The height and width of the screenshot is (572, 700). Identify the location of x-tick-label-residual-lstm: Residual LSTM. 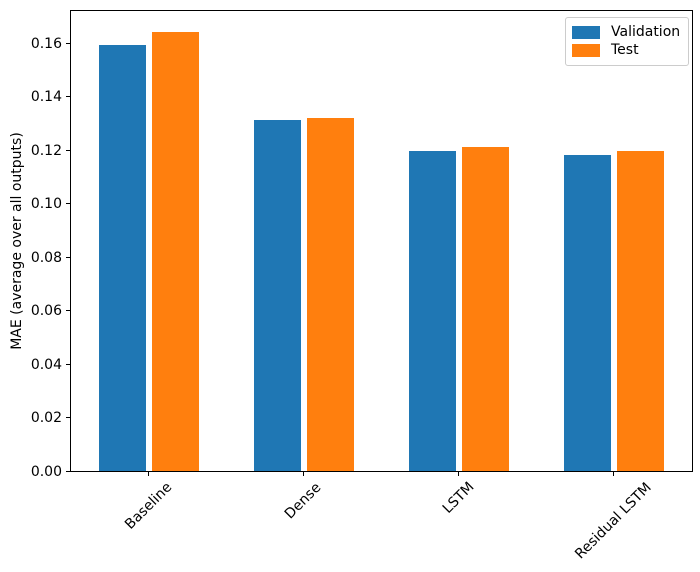
(613, 521).